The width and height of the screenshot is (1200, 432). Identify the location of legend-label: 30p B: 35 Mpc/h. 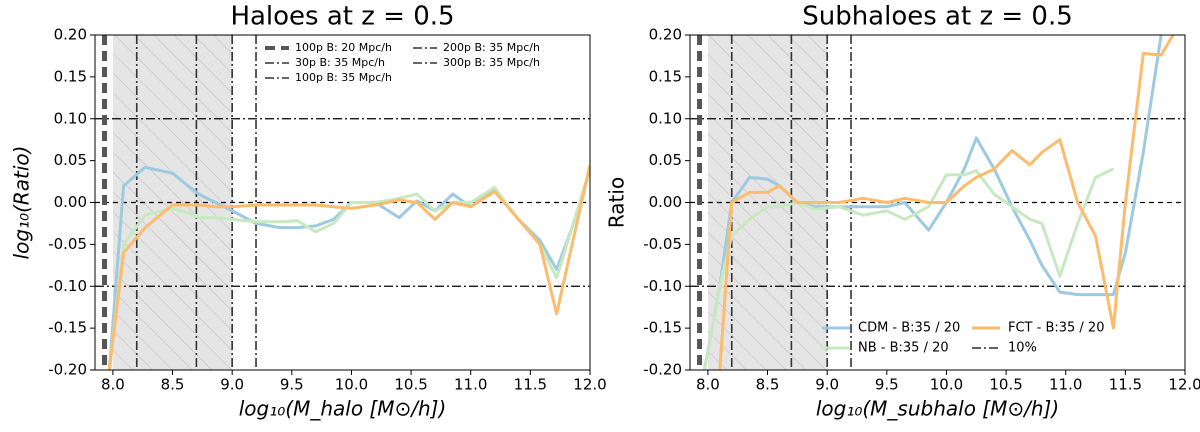
(340, 62).